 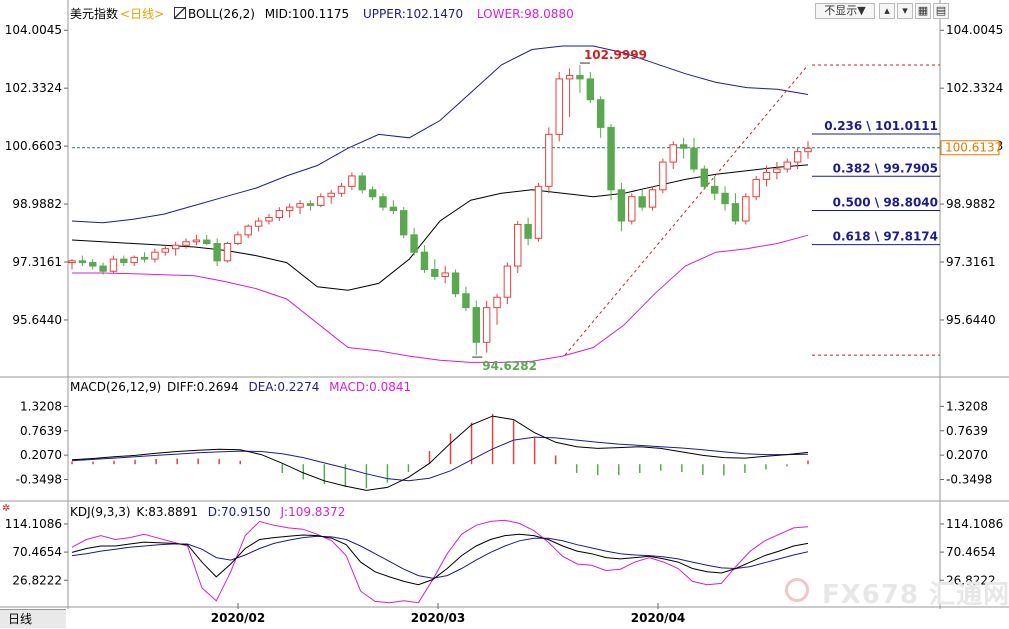 I want to click on kdj-settings-icon: ✲, so click(x=6, y=508).